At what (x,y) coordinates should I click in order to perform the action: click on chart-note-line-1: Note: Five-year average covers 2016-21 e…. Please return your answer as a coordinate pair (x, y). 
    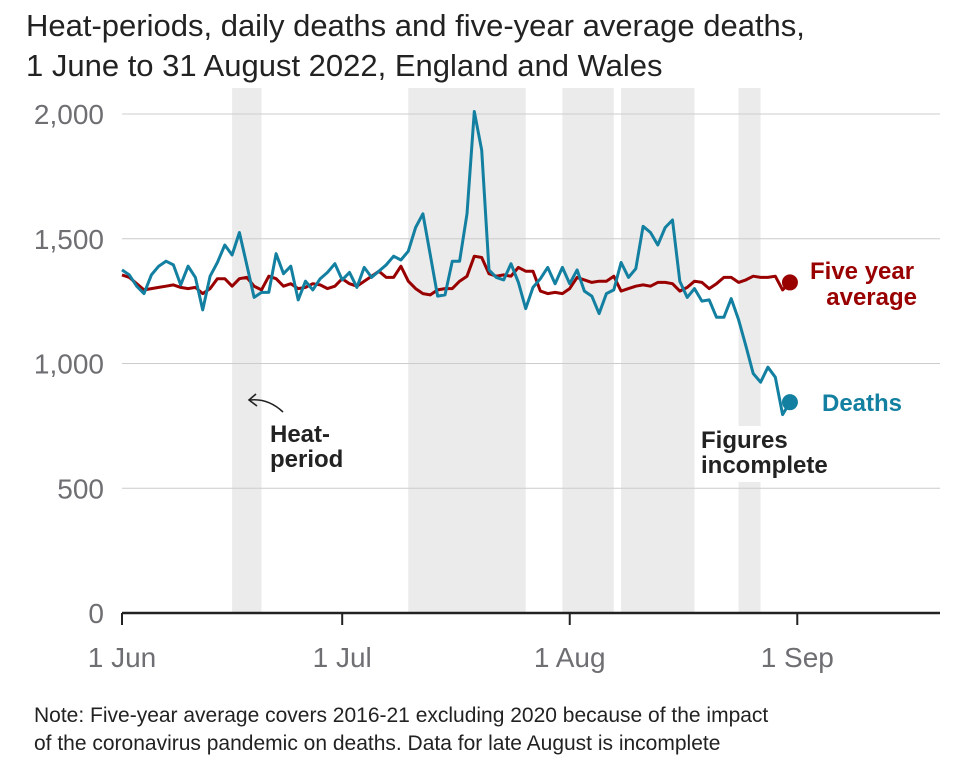
    Looking at the image, I should click on (401, 715).